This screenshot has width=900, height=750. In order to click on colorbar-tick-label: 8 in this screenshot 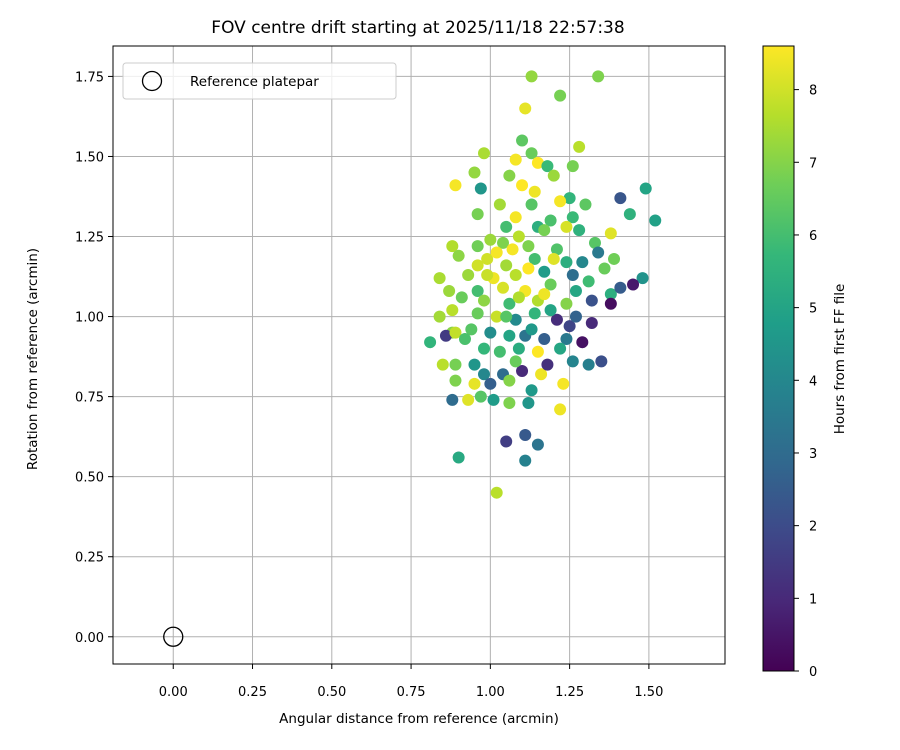, I will do `click(813, 91)`.